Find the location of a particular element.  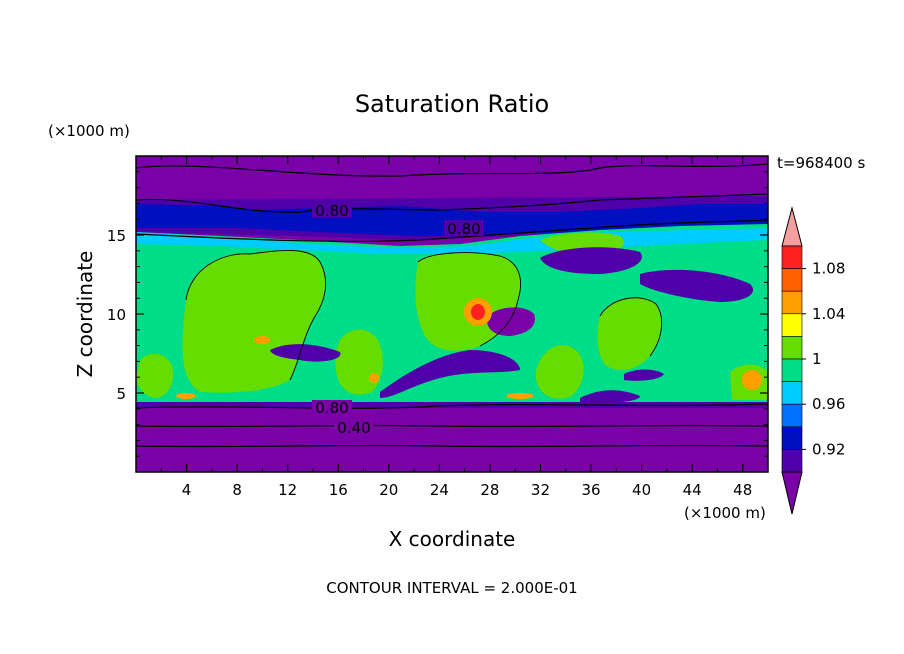

colorbar-arrow-top is located at coordinates (792, 226).